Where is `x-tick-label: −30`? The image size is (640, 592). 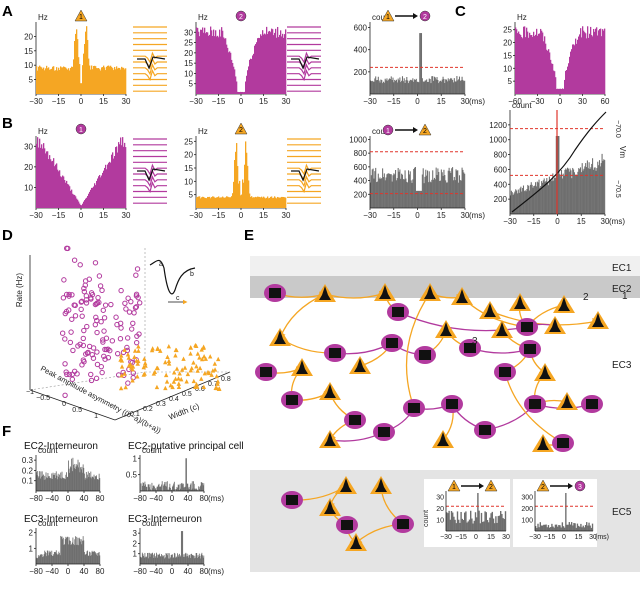 x-tick-label: −30 is located at coordinates (36, 215).